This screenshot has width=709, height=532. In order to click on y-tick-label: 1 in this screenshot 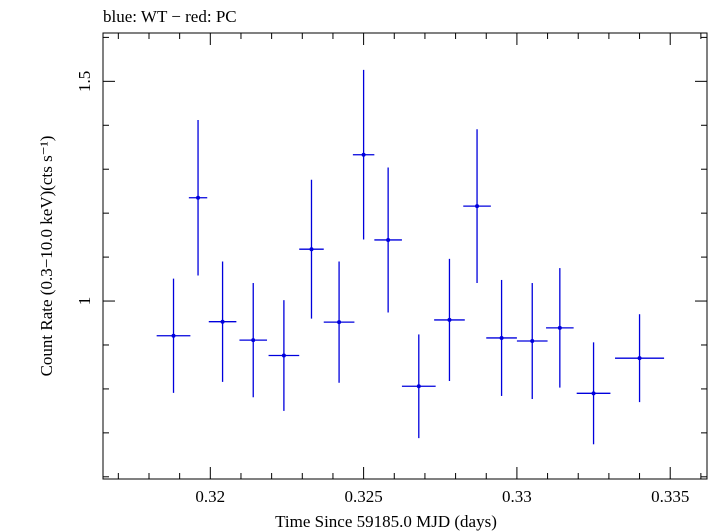, I will do `click(84, 301)`.